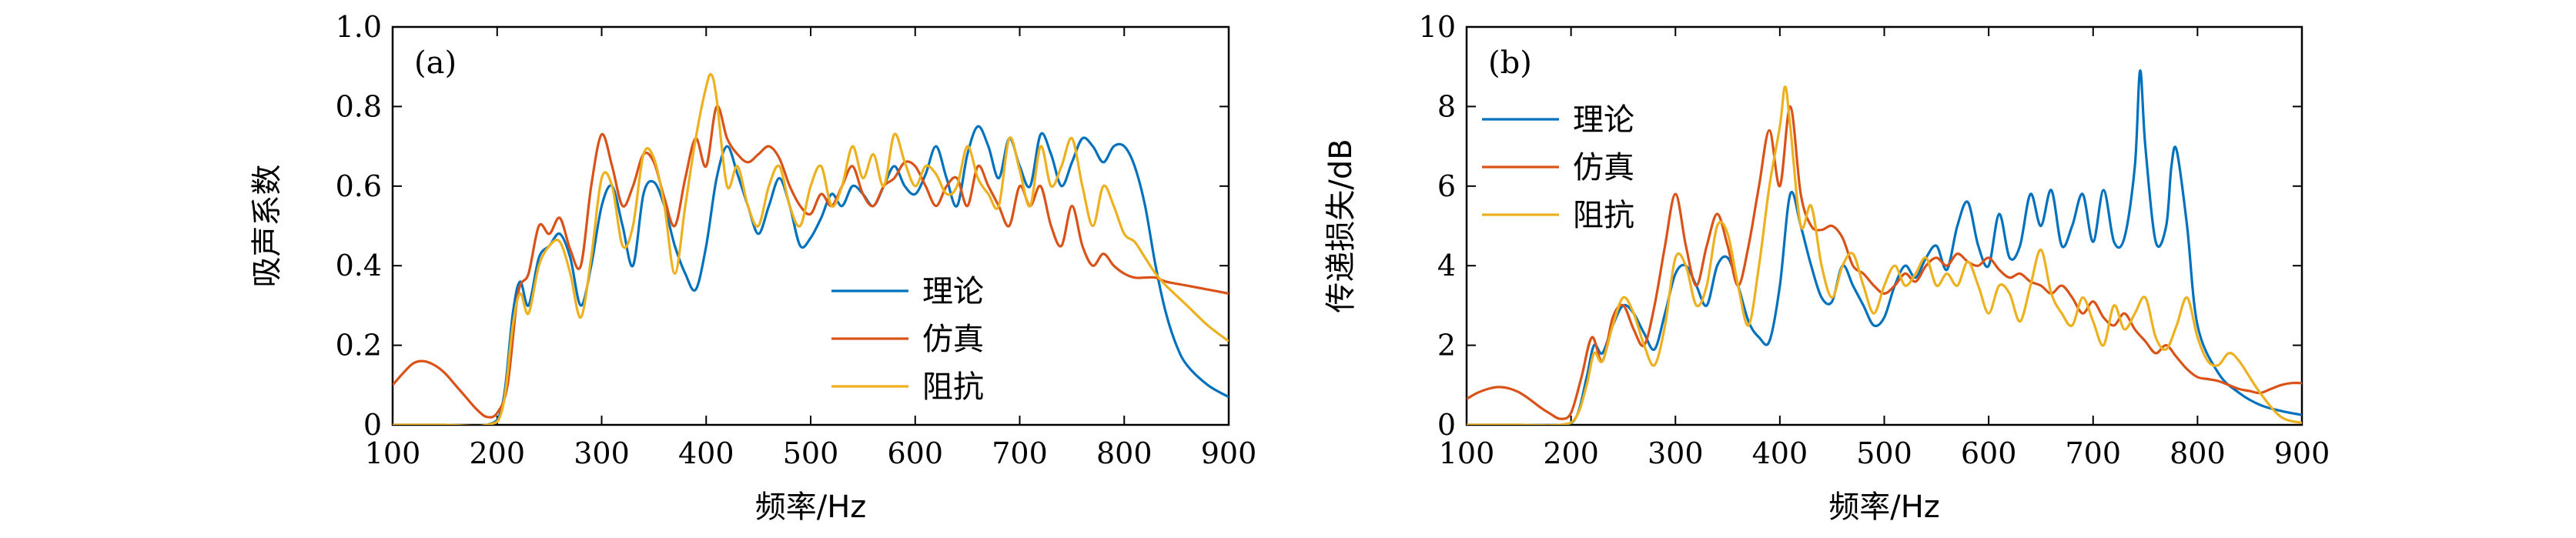 The height and width of the screenshot is (538, 2576). I want to click on y-axis-label-a: 吸声系数, so click(267, 226).